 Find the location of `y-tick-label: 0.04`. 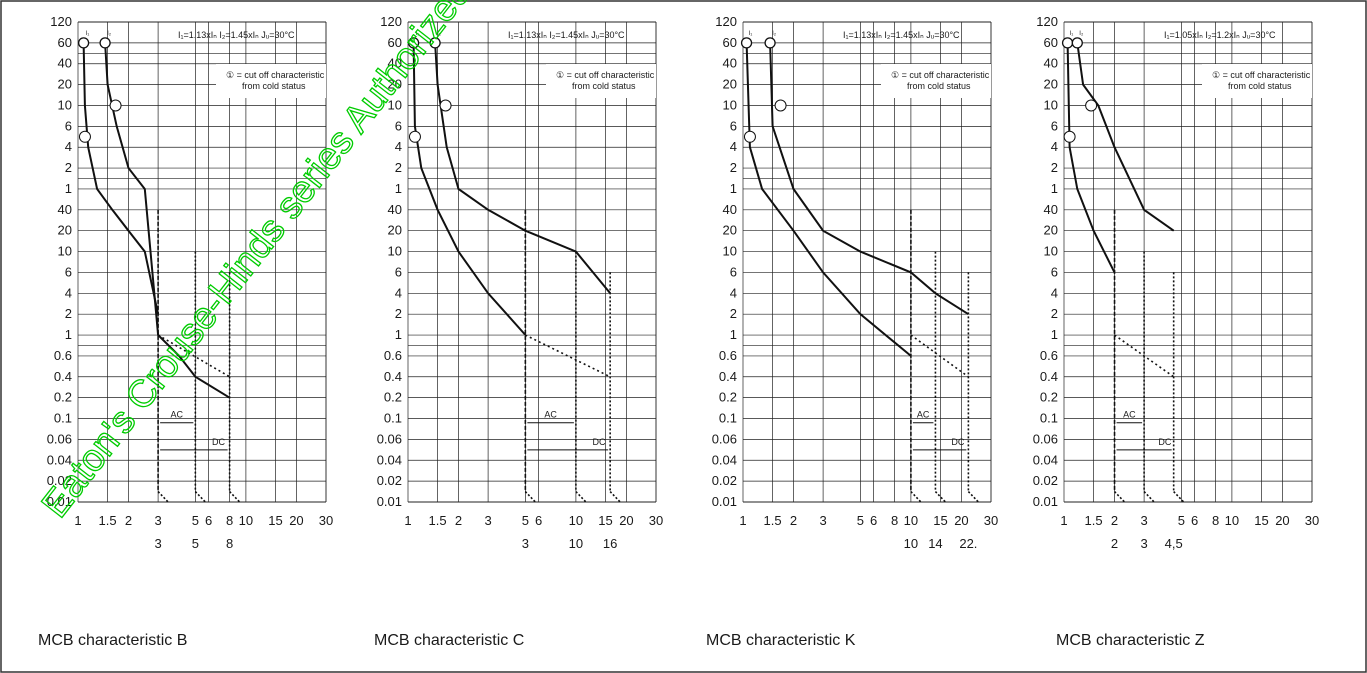

y-tick-label: 0.04 is located at coordinates (389, 459).